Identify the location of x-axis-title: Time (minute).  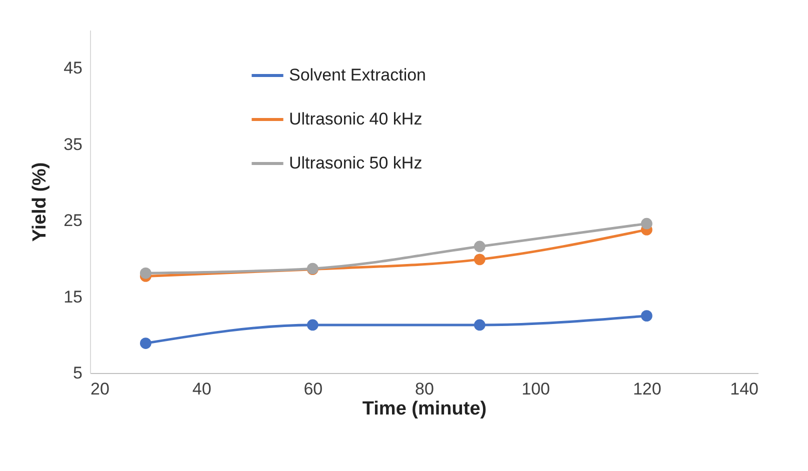
(424, 409).